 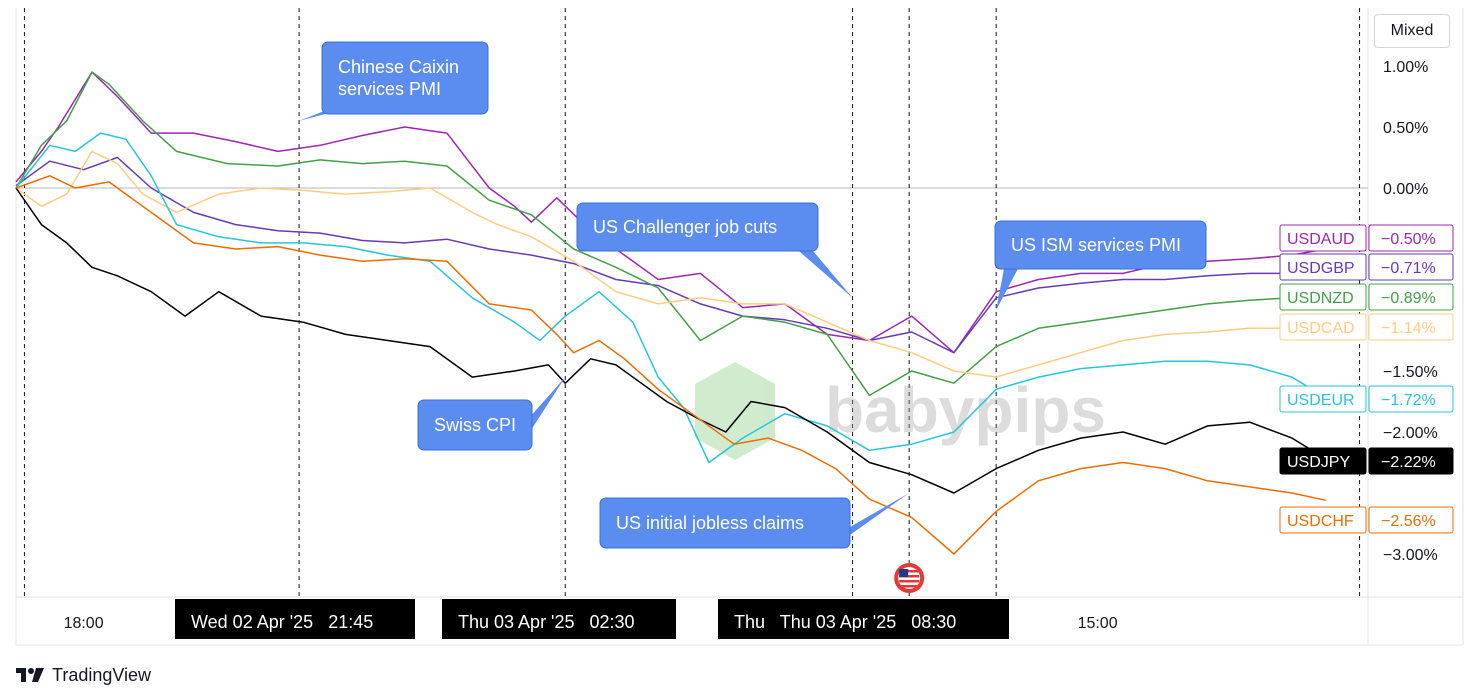 I want to click on y-tick-label: 0.00%, so click(x=1405, y=189).